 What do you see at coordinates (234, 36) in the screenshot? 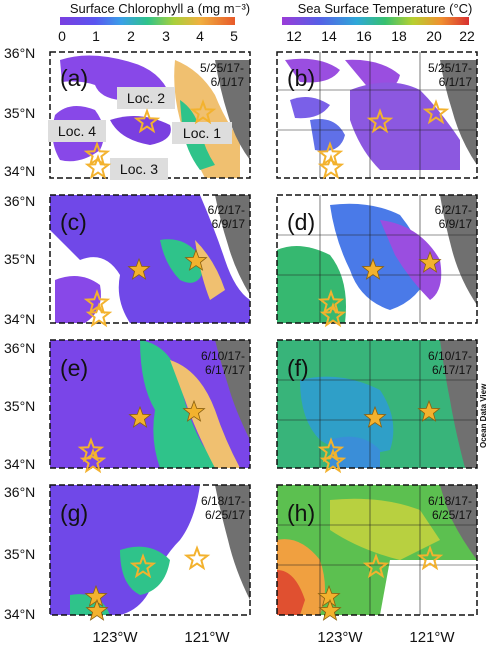
I see `chl-tick: 5` at bounding box center [234, 36].